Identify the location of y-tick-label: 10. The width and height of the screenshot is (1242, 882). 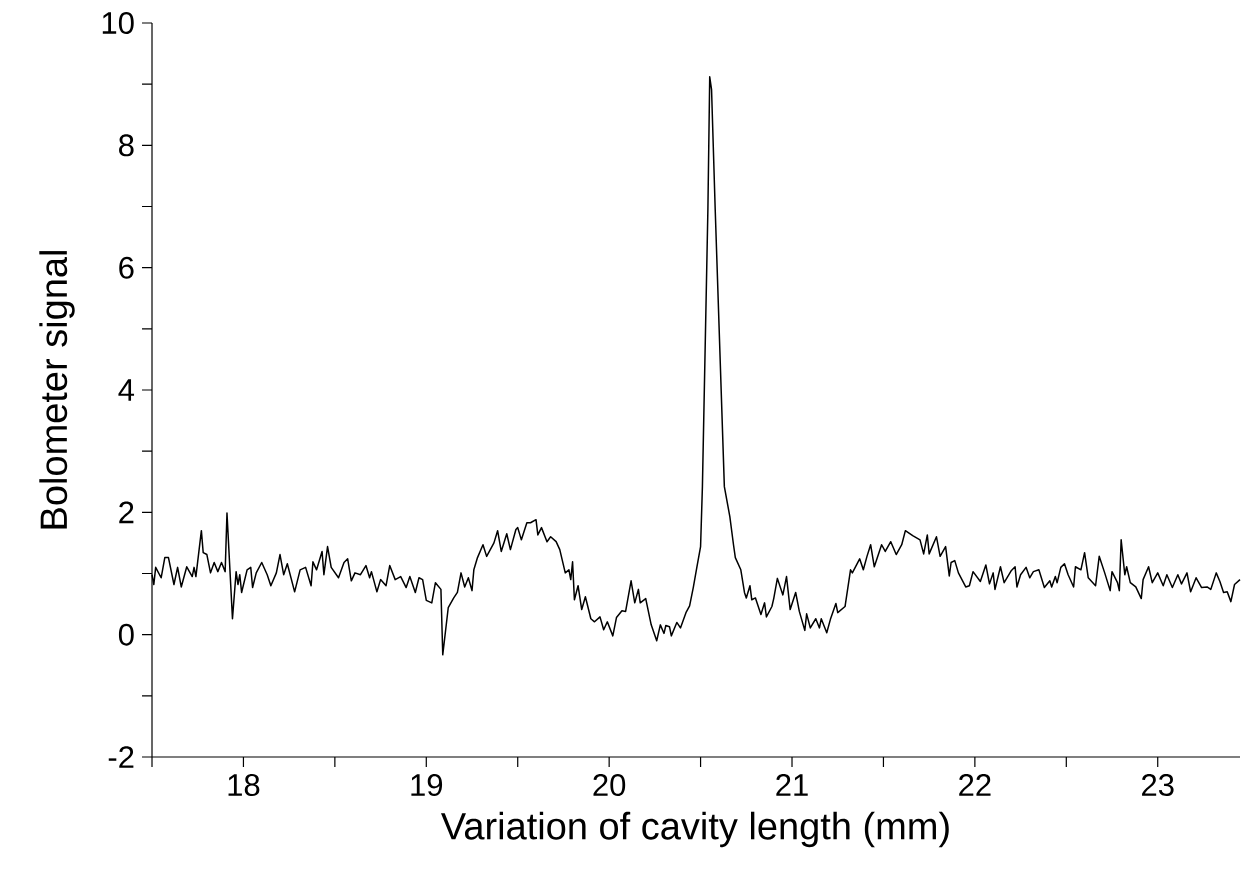
(118, 23).